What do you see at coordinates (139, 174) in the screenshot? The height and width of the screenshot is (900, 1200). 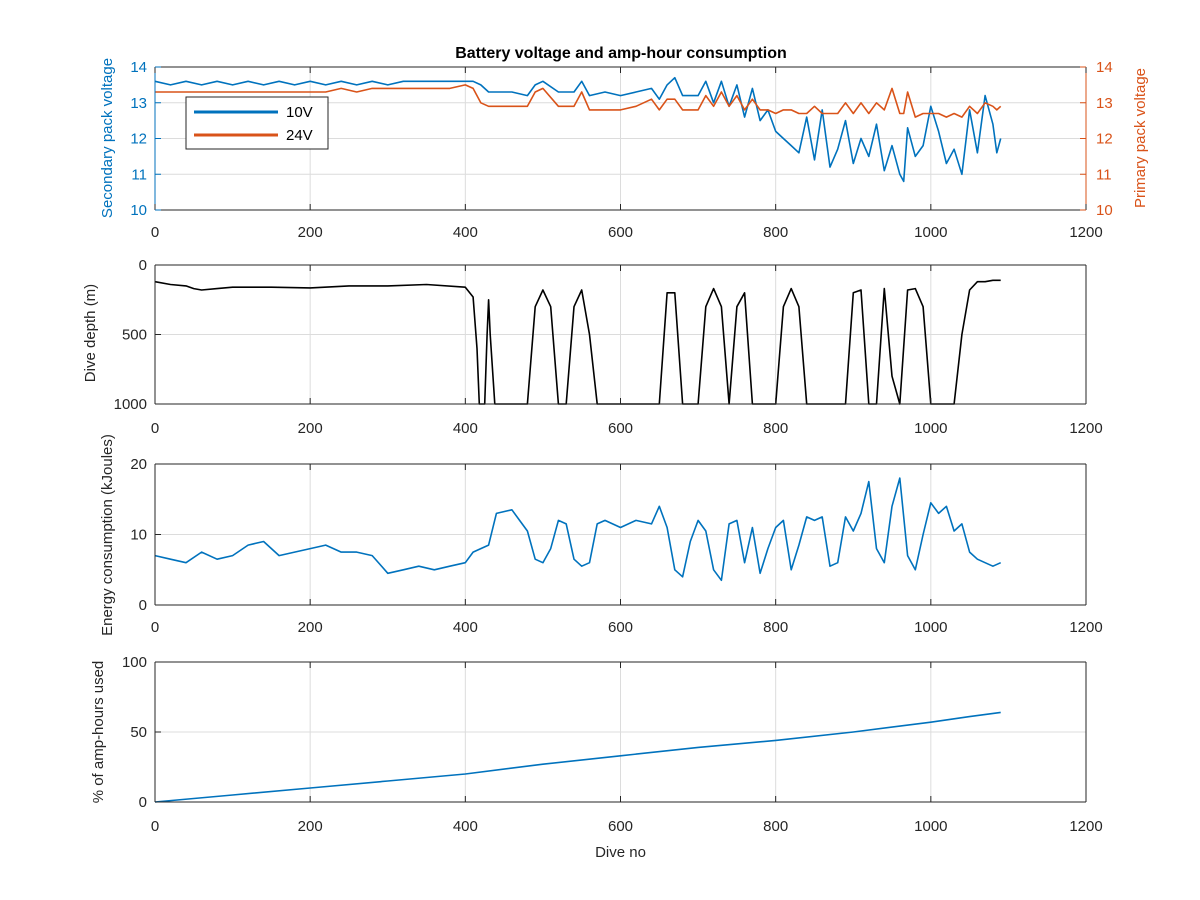 I see `y-tick-label: 11` at bounding box center [139, 174].